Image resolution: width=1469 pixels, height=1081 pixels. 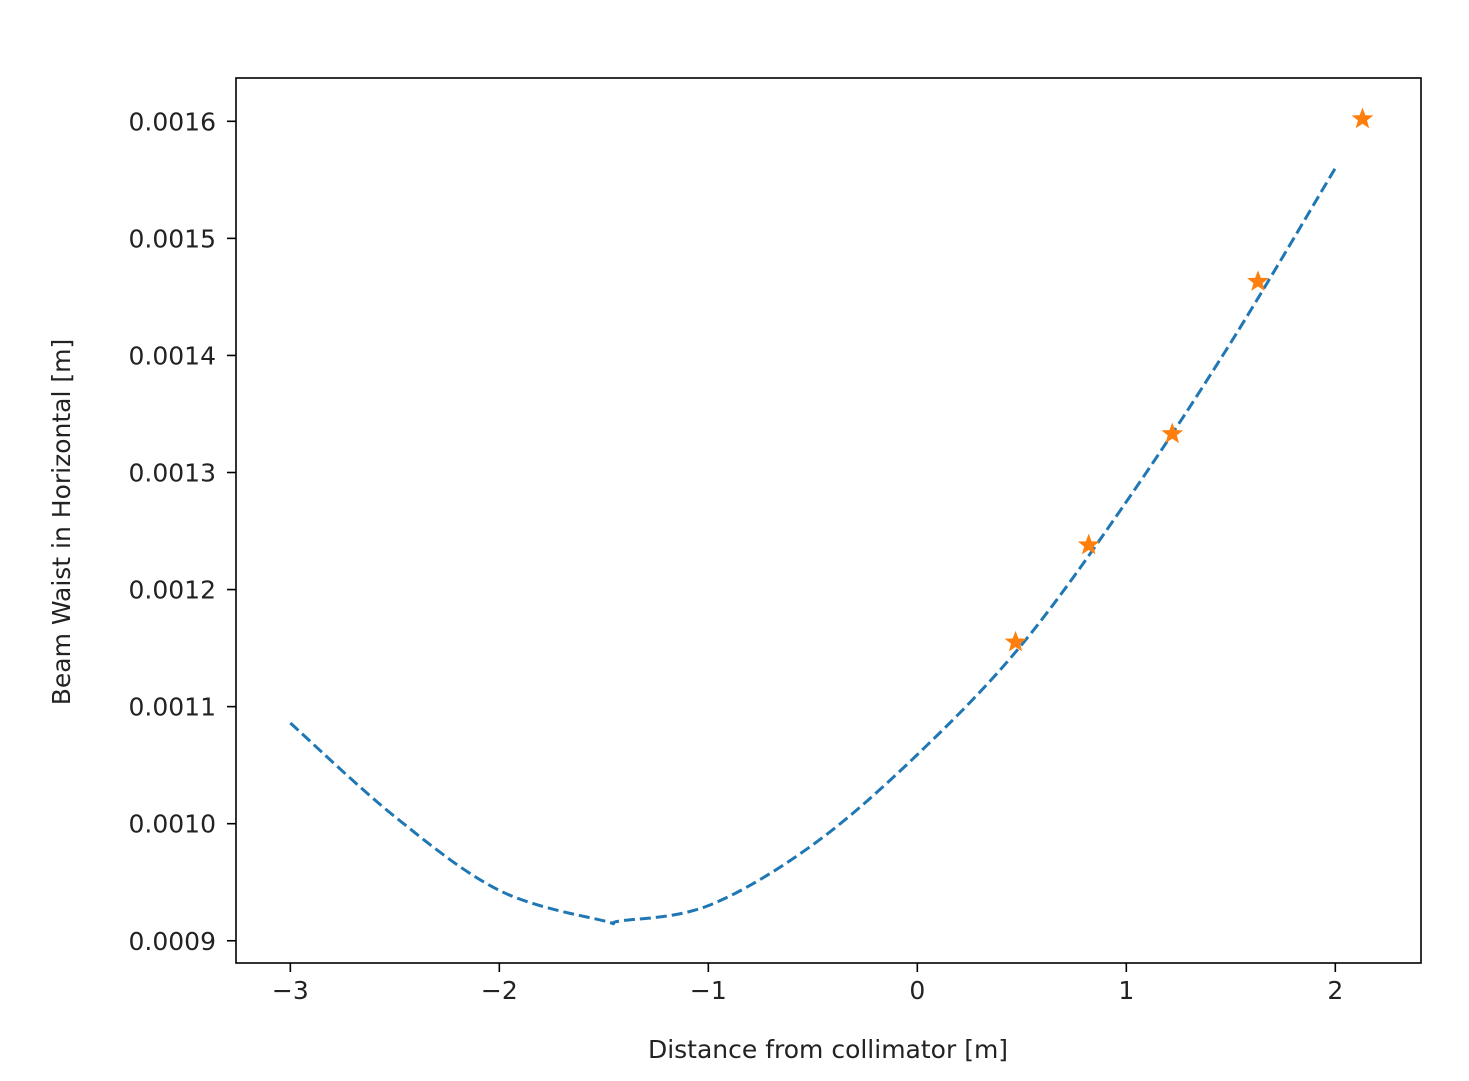 I want to click on x-tick-label: 2, so click(x=1335, y=990).